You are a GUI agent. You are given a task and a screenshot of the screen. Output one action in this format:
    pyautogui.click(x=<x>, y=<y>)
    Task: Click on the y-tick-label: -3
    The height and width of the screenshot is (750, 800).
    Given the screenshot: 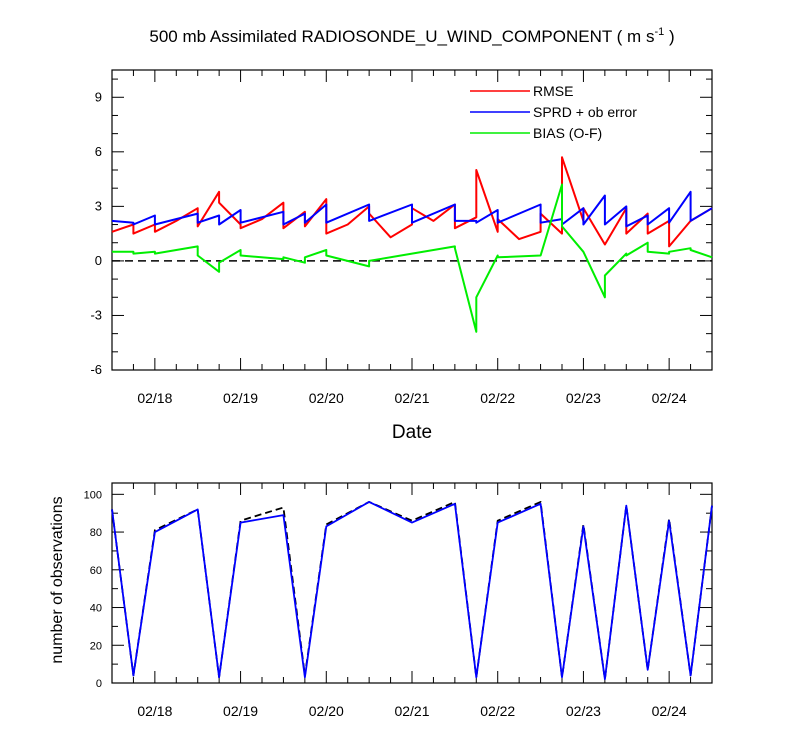 What is the action you would take?
    pyautogui.click(x=96, y=314)
    